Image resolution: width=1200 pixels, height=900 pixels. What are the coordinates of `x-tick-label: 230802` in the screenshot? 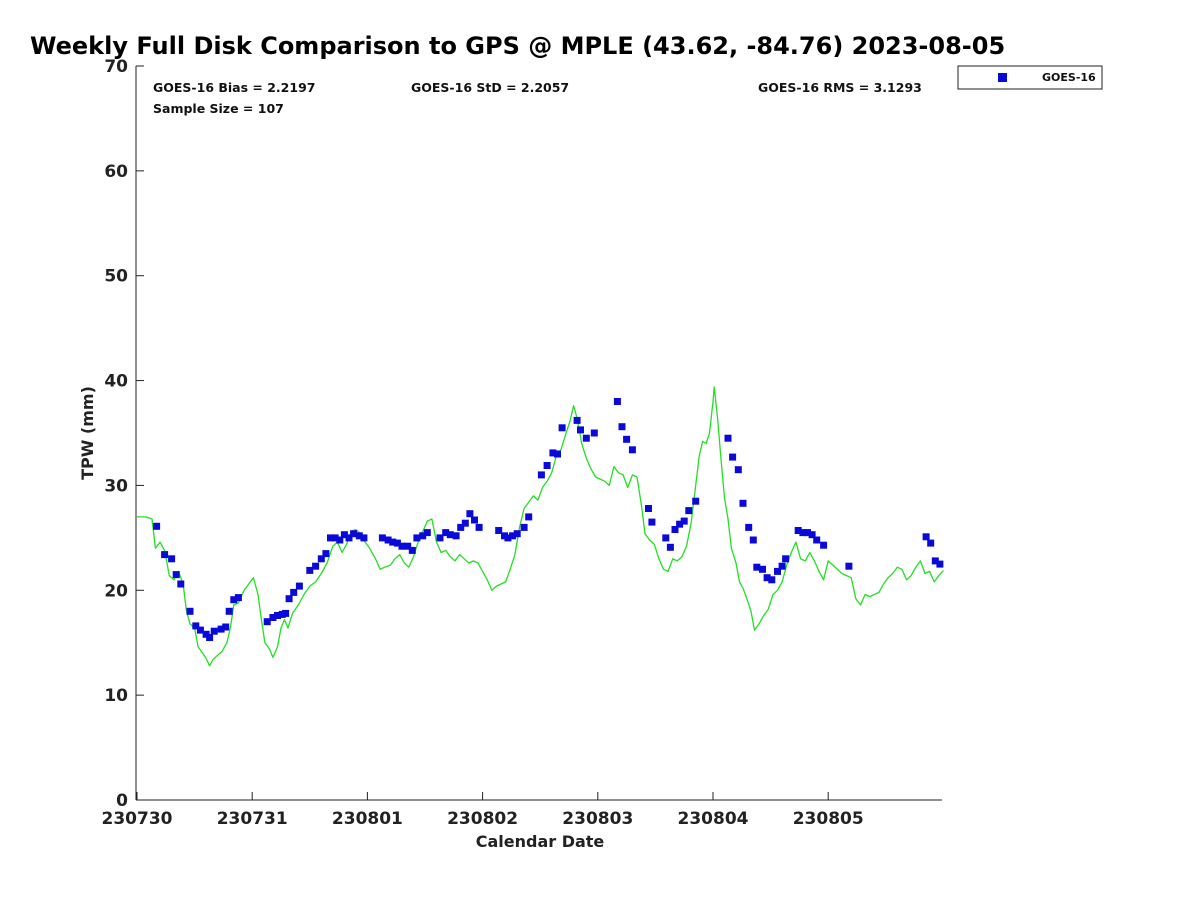 It's located at (482, 819).